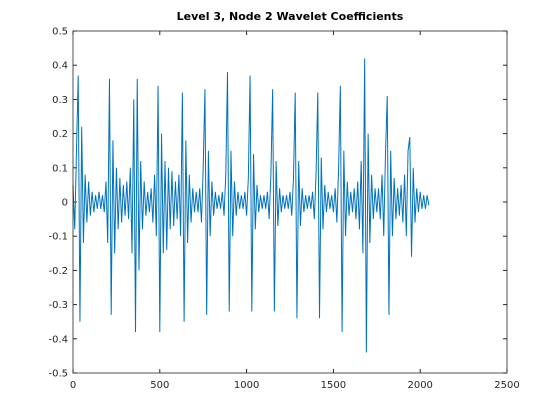  Describe the element at coordinates (58, 374) in the screenshot. I see `y-tick-label: -0.5` at that location.